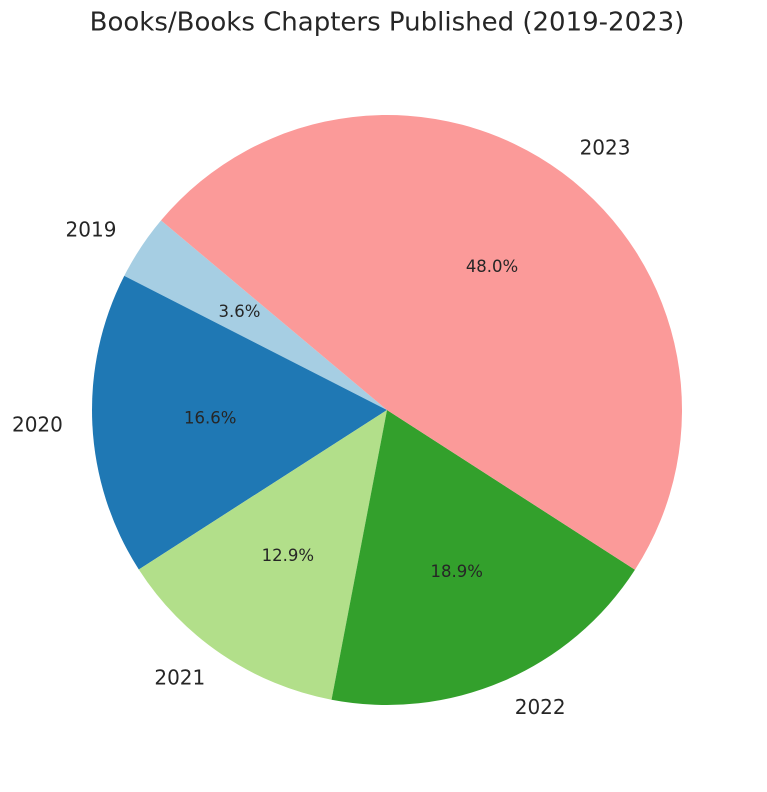 The width and height of the screenshot is (767, 792). I want to click on slice-label: 2023, so click(605, 147).